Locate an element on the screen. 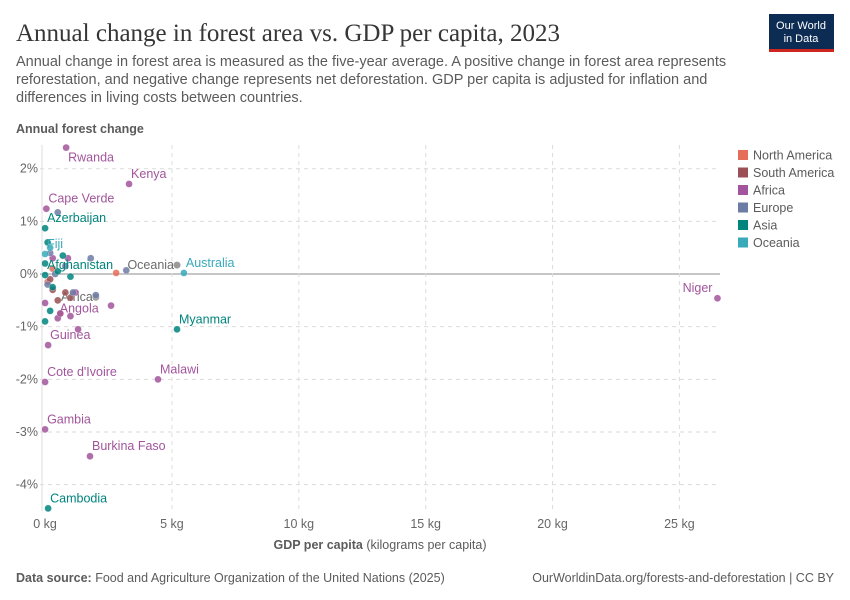  x-axis-label: GDP per capita (kilograms per capita) is located at coordinates (379, 545).